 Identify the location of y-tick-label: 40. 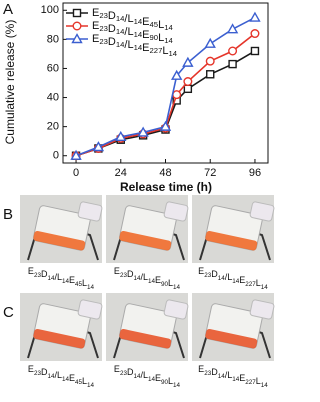
(53, 97).